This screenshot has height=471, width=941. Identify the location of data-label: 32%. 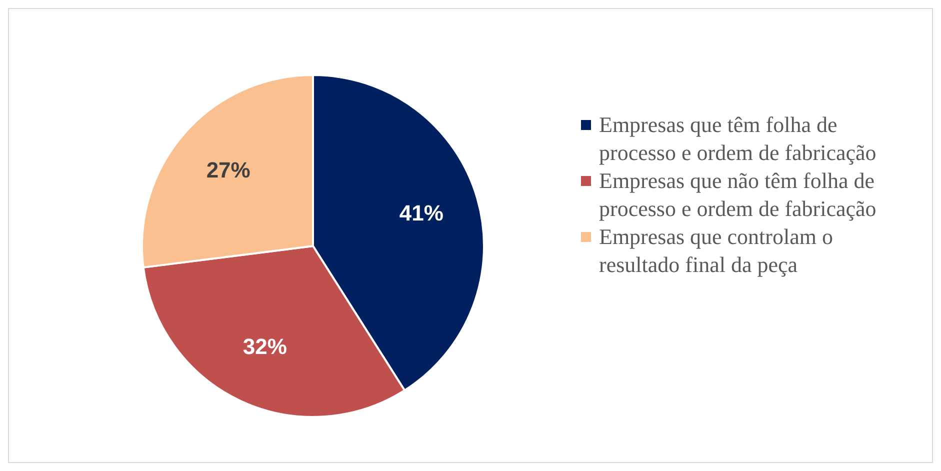
(264, 347).